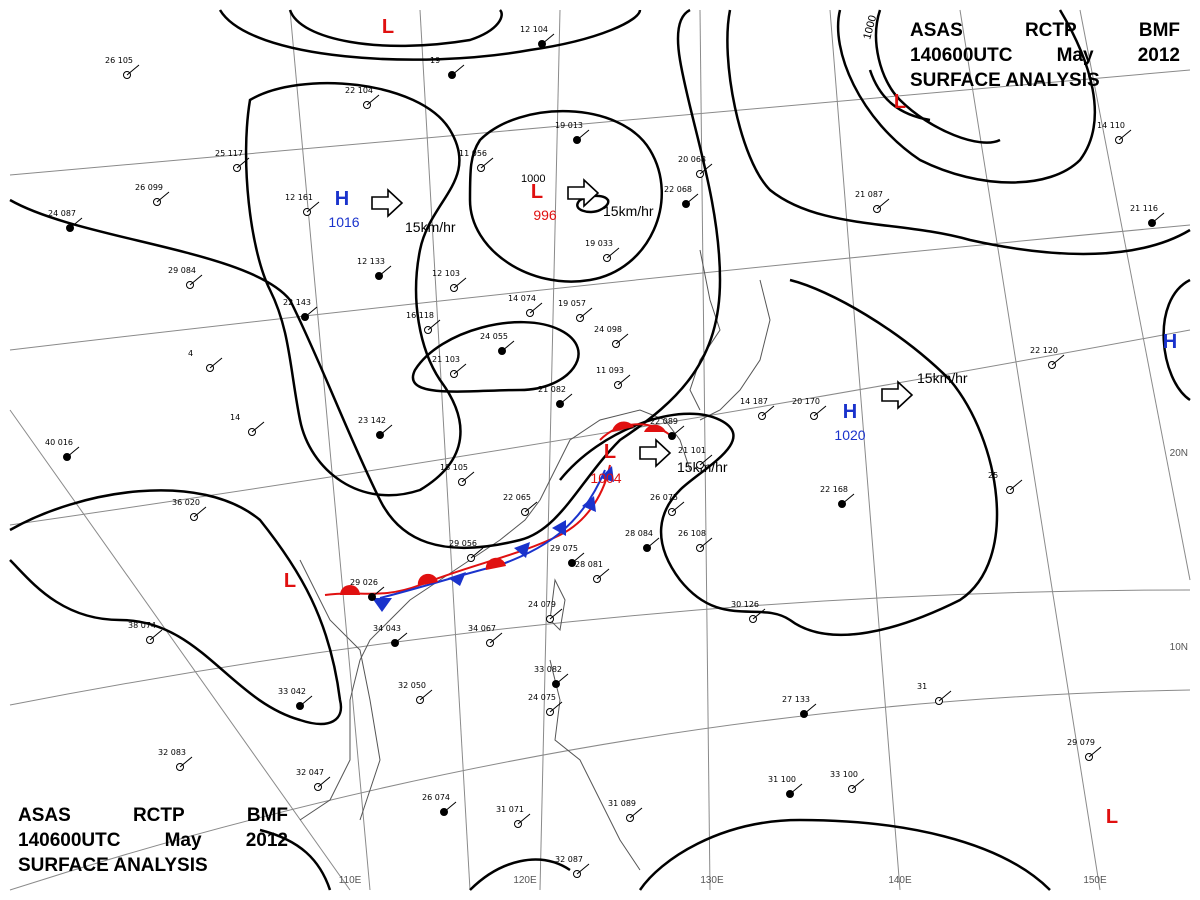  I want to click on longitude-label: 110E, so click(350, 880).